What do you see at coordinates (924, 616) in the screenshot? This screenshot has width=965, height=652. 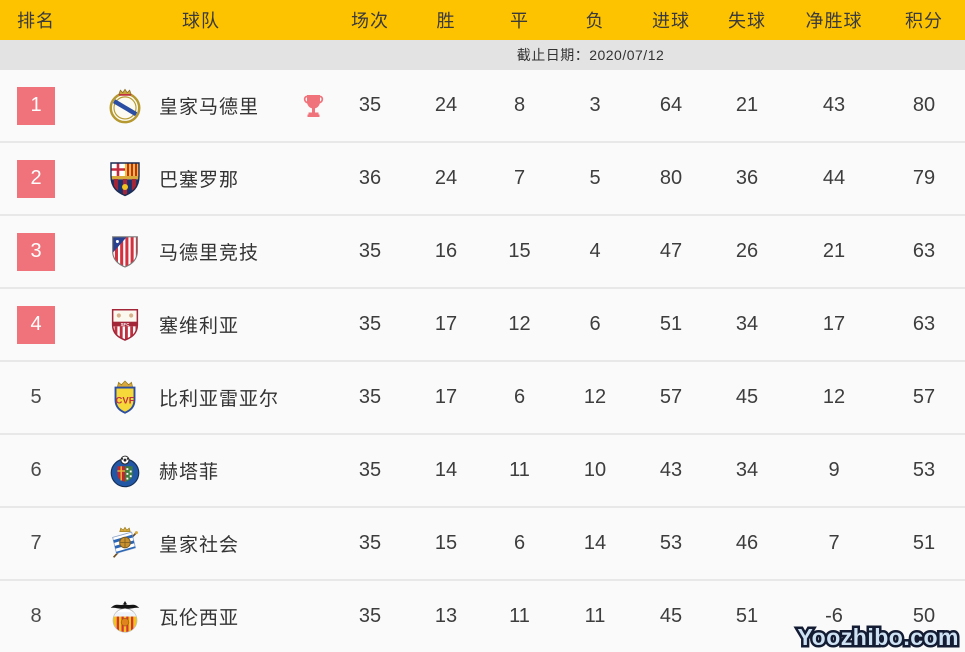 I see `stat-points: 50` at bounding box center [924, 616].